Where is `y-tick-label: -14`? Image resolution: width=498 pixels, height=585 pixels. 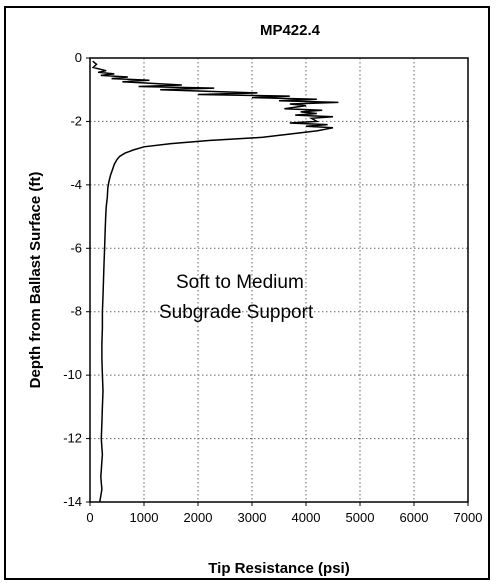
y-tick-label: -14 is located at coordinates (72, 501).